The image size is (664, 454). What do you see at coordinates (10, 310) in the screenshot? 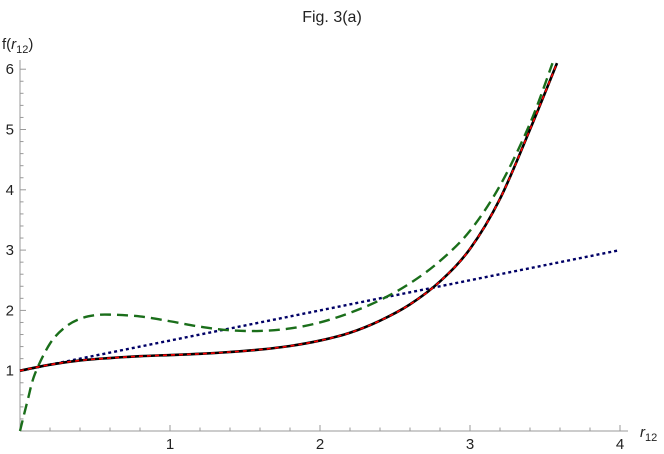
I see `y-tick-label: 2` at bounding box center [10, 310].